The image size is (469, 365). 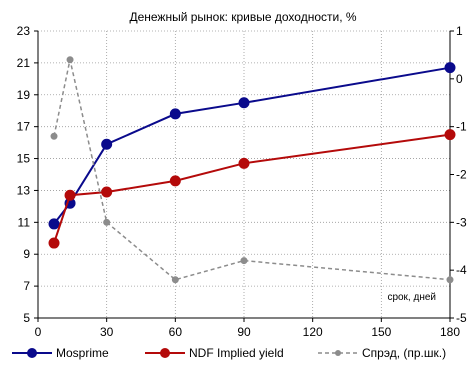 I want to click on legend: Mosprime NDF Implied yield Спрэд, (пр.шк.), so click(x=229, y=353).